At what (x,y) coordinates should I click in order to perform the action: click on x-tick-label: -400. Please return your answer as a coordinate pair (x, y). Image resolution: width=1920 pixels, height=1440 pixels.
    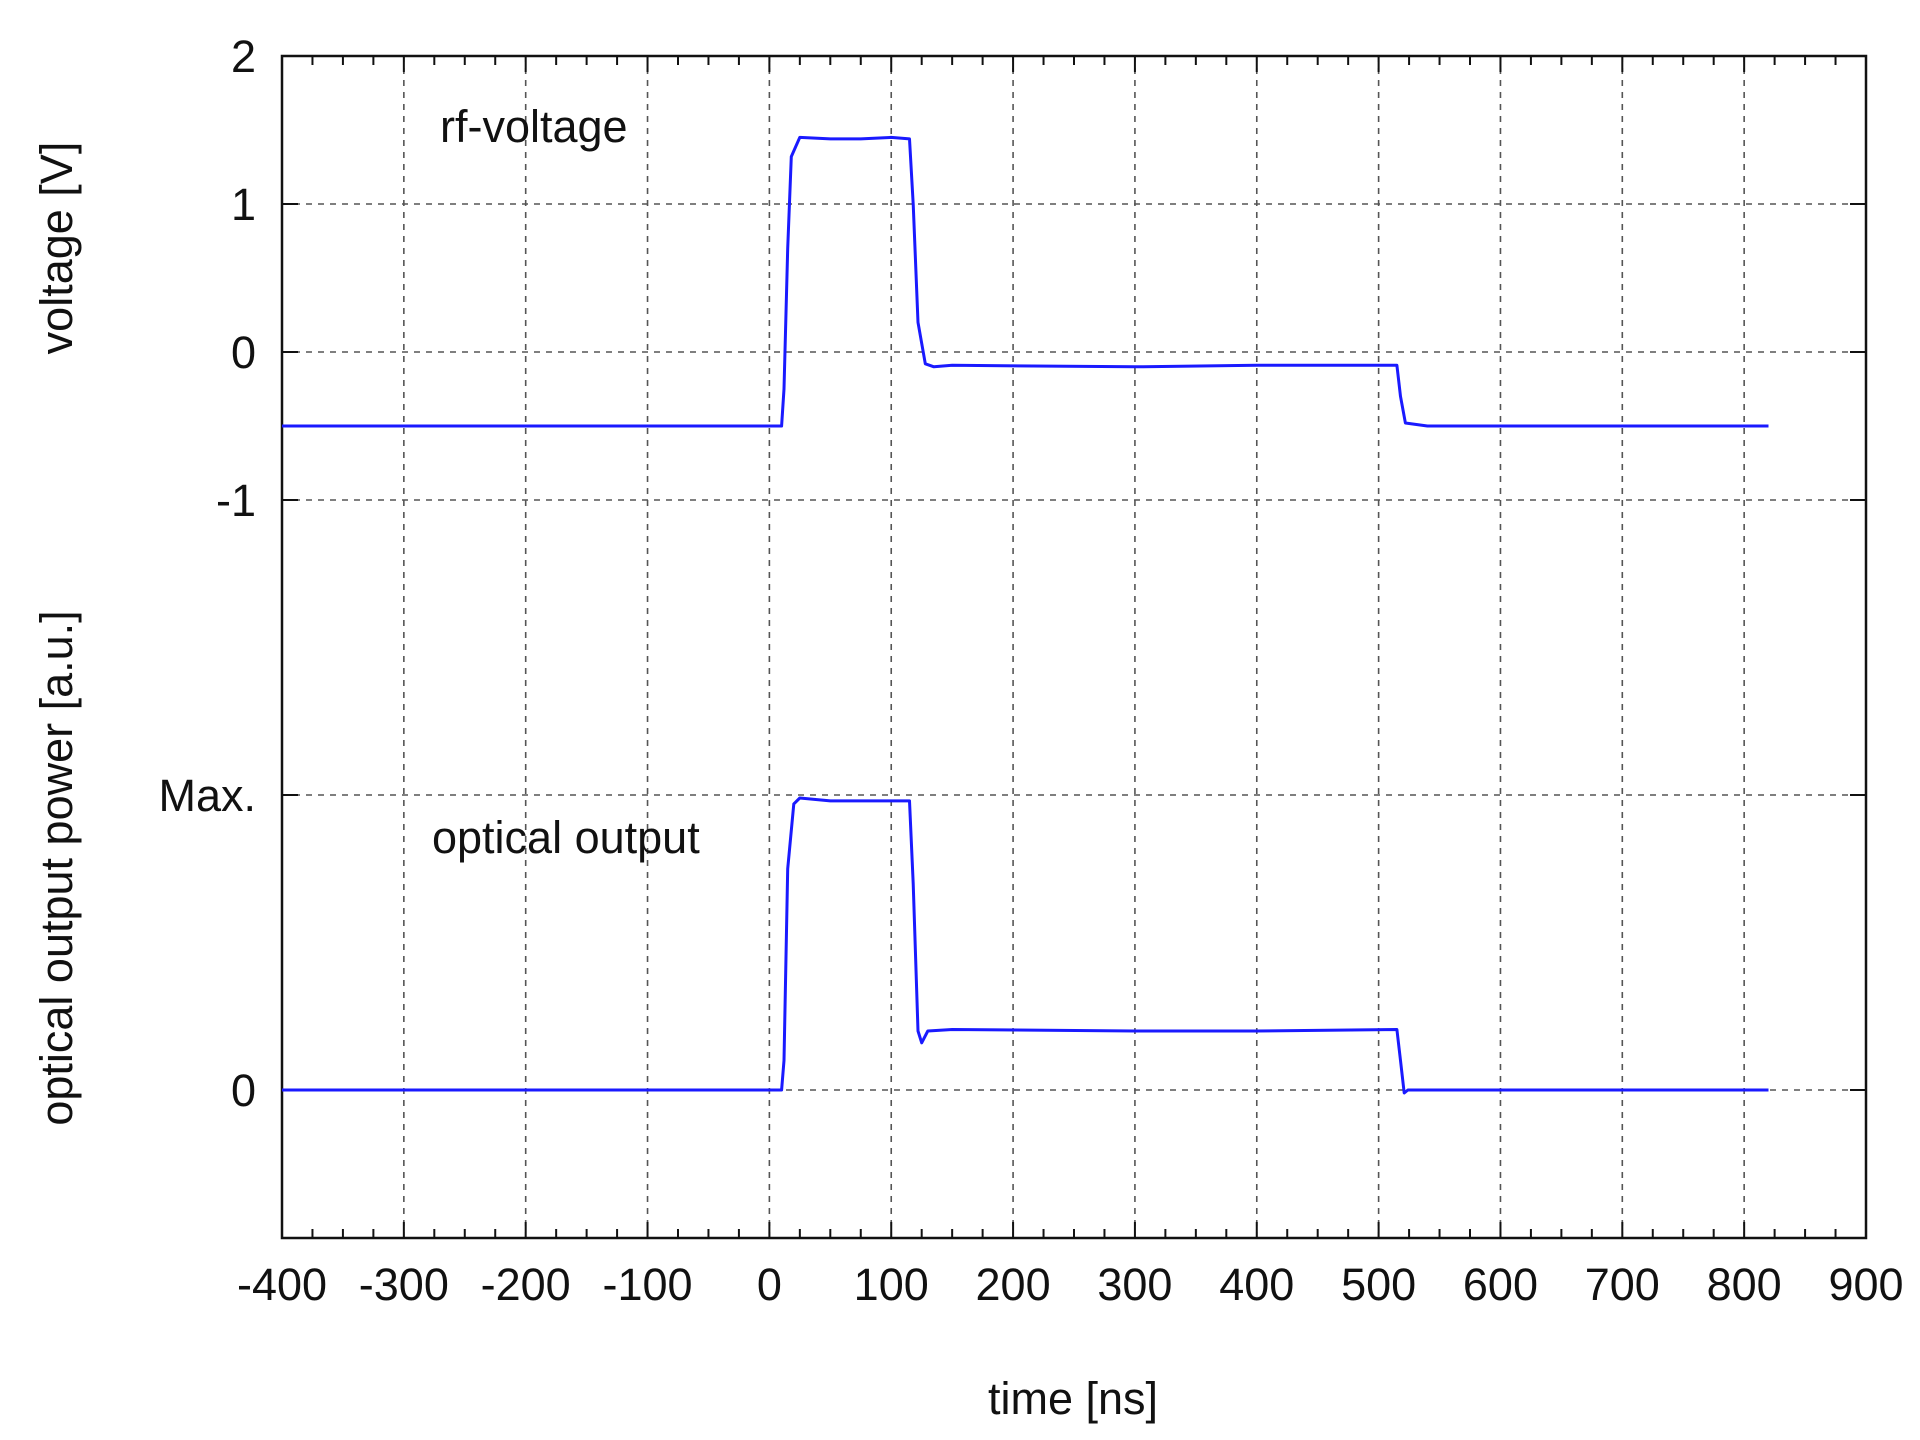
    Looking at the image, I should click on (282, 1284).